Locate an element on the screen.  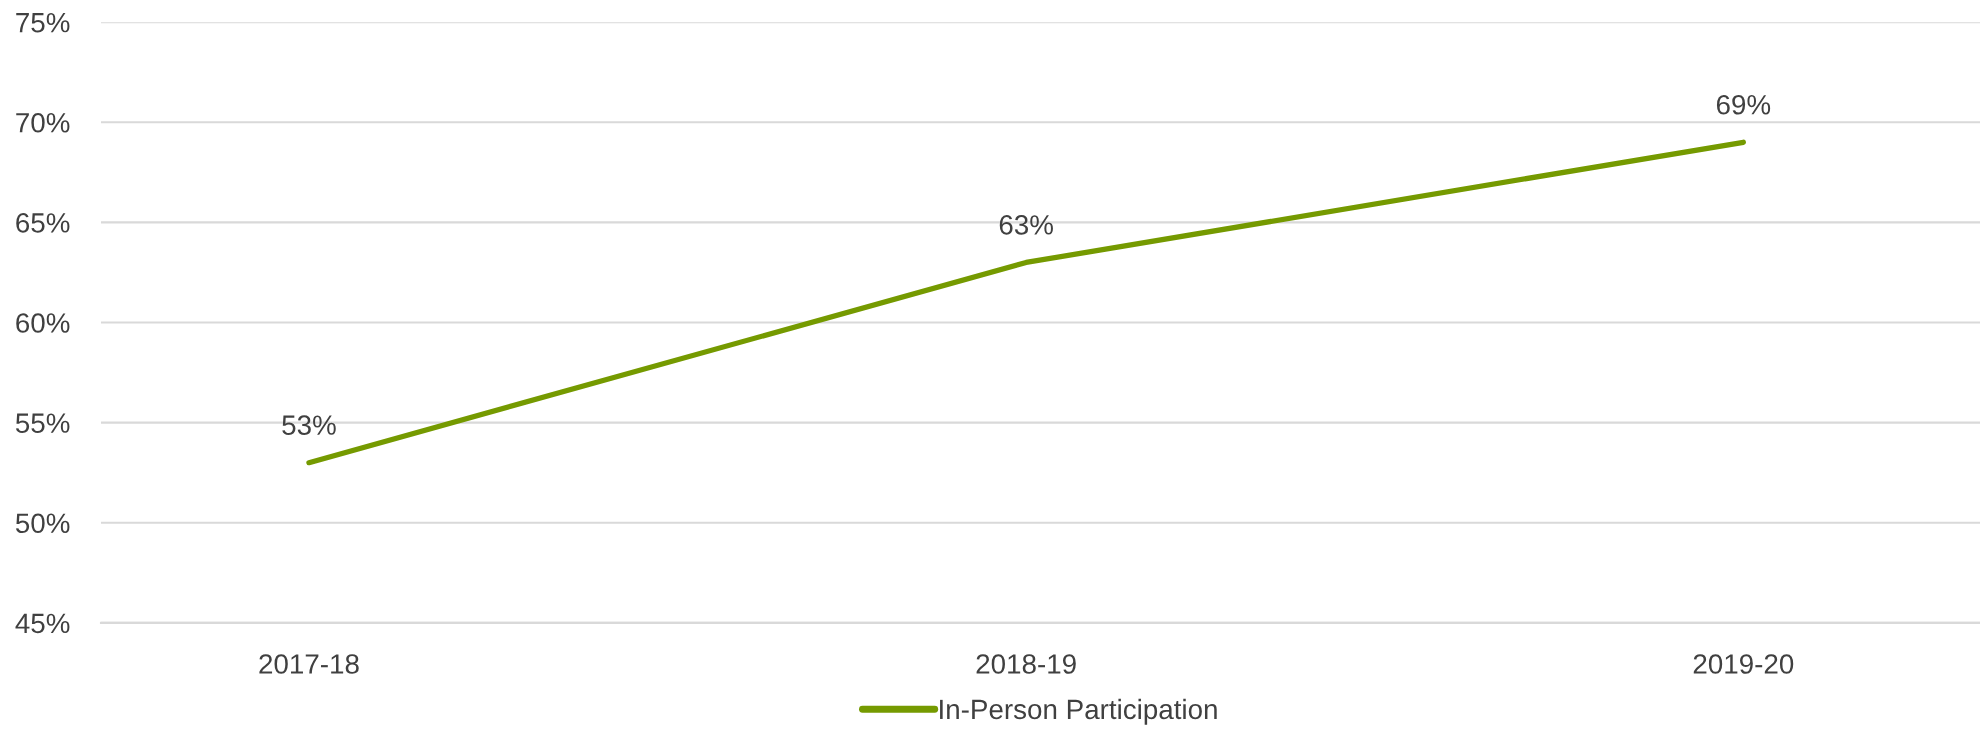
y-tick-label: 65% is located at coordinates (43, 223).